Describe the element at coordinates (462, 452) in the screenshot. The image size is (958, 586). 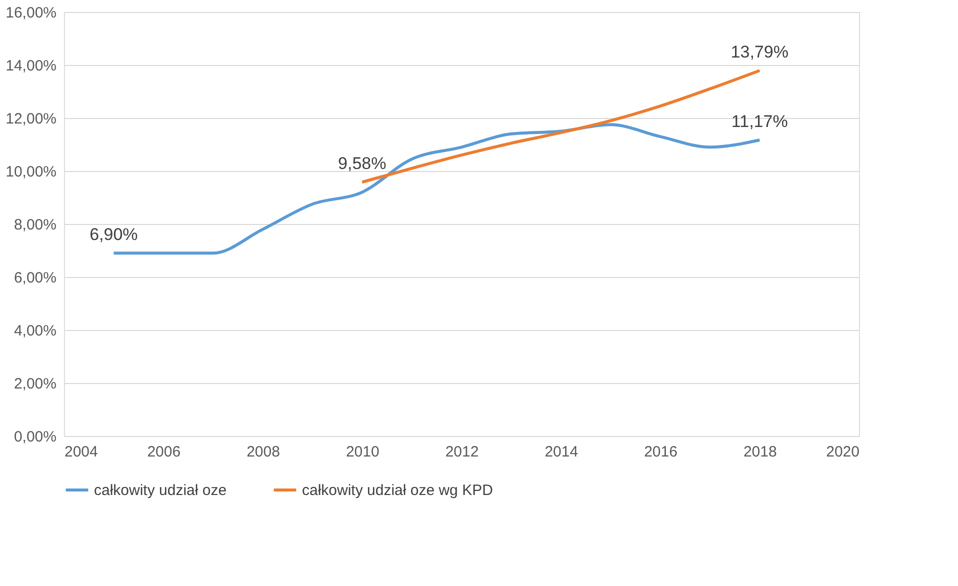
I see `x-tick-label: 2012` at that location.